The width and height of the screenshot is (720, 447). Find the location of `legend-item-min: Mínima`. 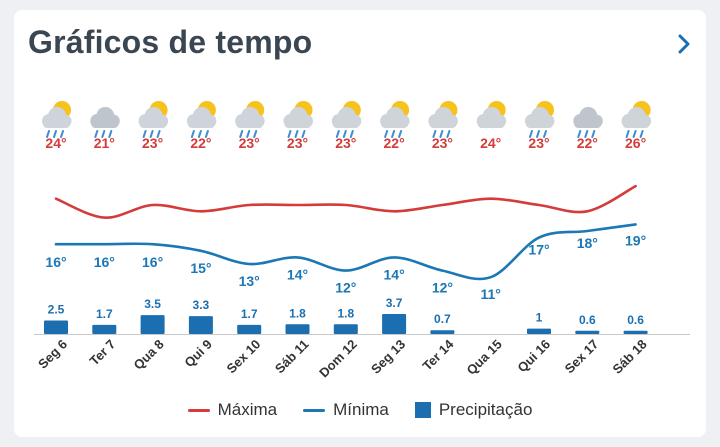

legend-item-min: Mínima is located at coordinates (346, 410).